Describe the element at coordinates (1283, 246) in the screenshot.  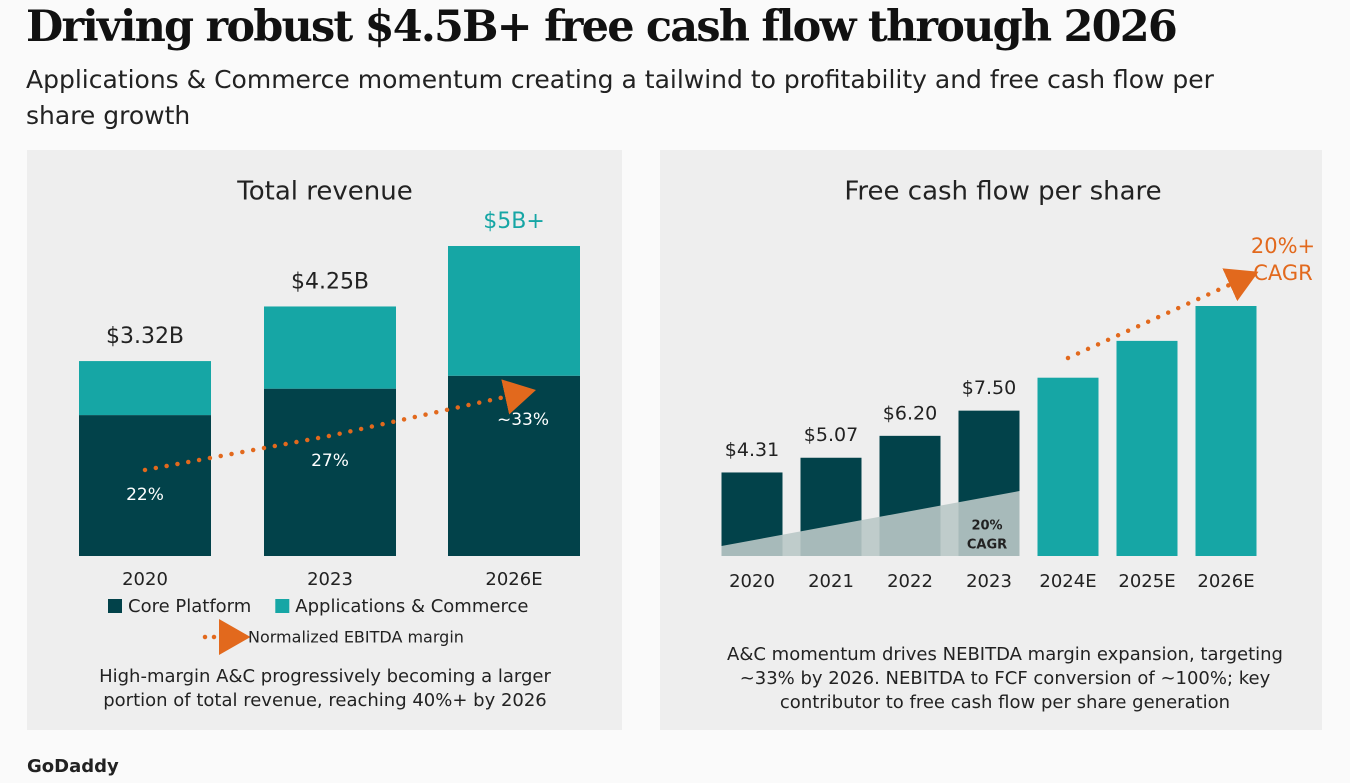
I see `outer-annotation: 20%+` at that location.